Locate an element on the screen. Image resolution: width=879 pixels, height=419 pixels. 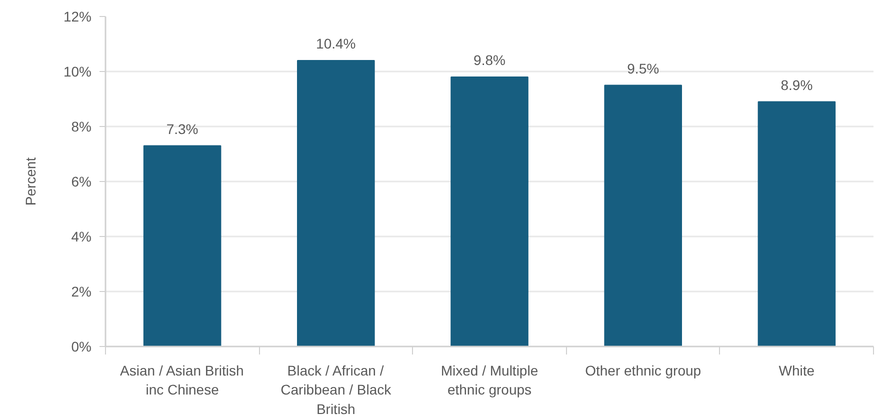
y-tick-label: 6% is located at coordinates (81, 182).